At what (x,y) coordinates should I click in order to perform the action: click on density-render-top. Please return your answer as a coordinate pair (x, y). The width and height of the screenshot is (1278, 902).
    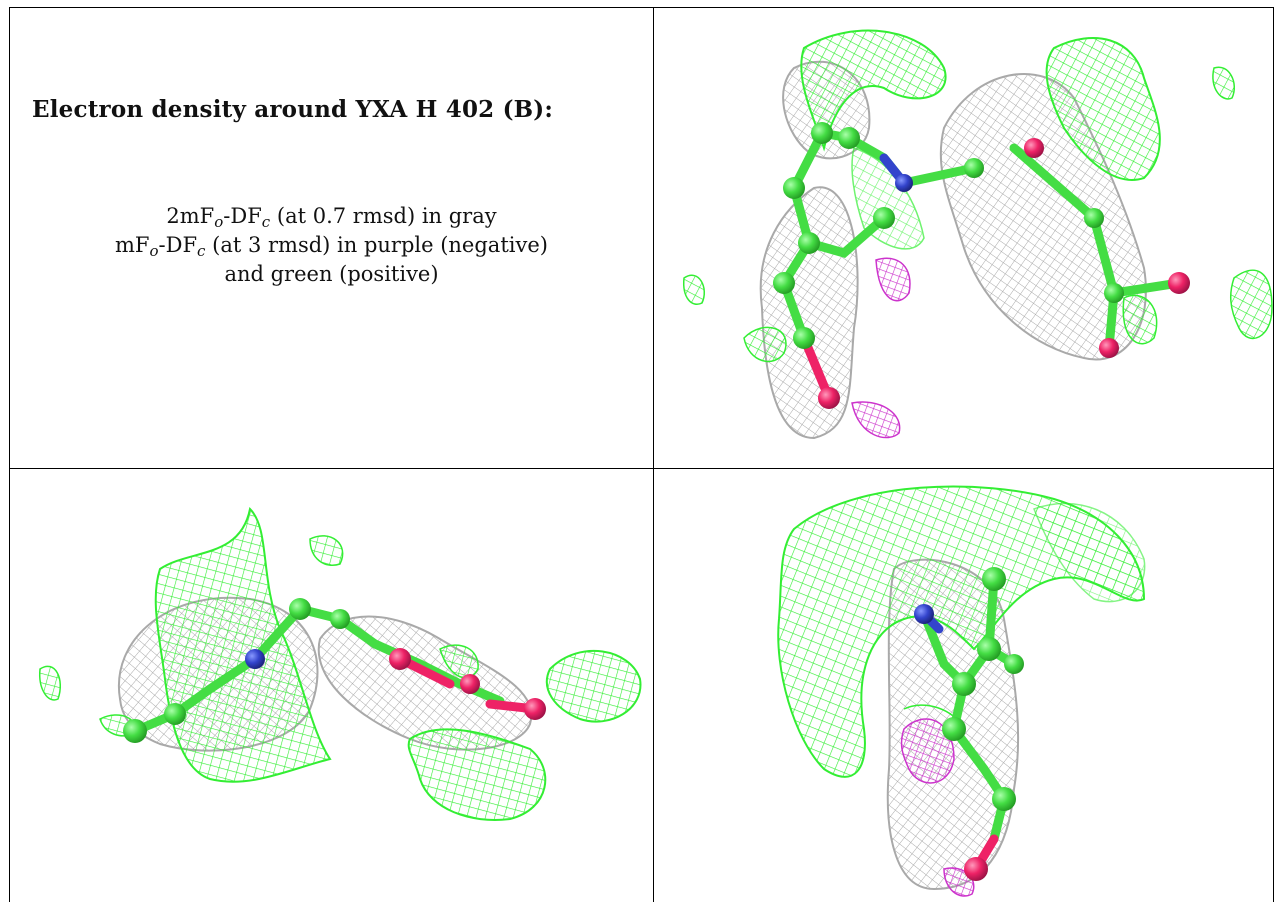
    Looking at the image, I should click on (961, 691).